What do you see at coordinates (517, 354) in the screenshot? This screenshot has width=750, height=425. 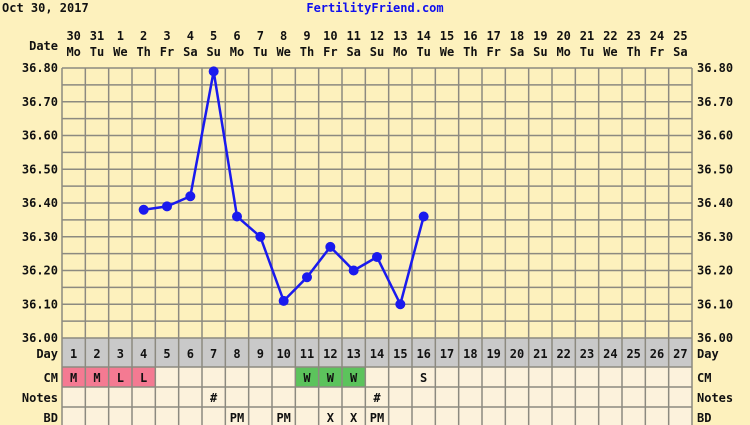 I see `cycle-day-label: 20` at bounding box center [517, 354].